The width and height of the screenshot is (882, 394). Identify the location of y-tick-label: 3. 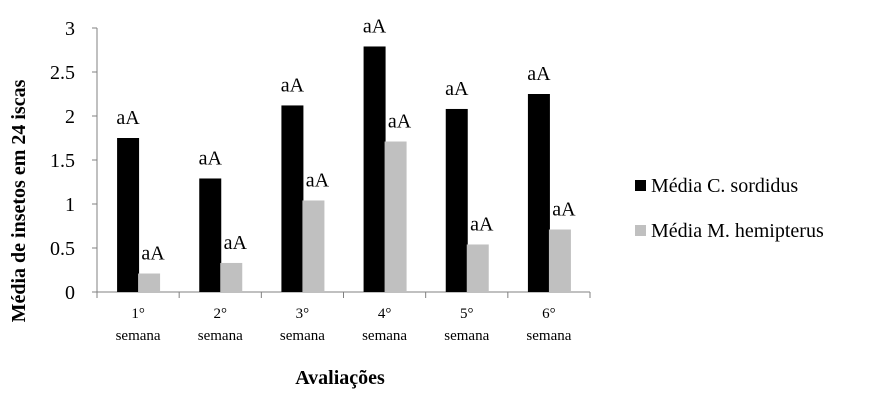
(70, 29).